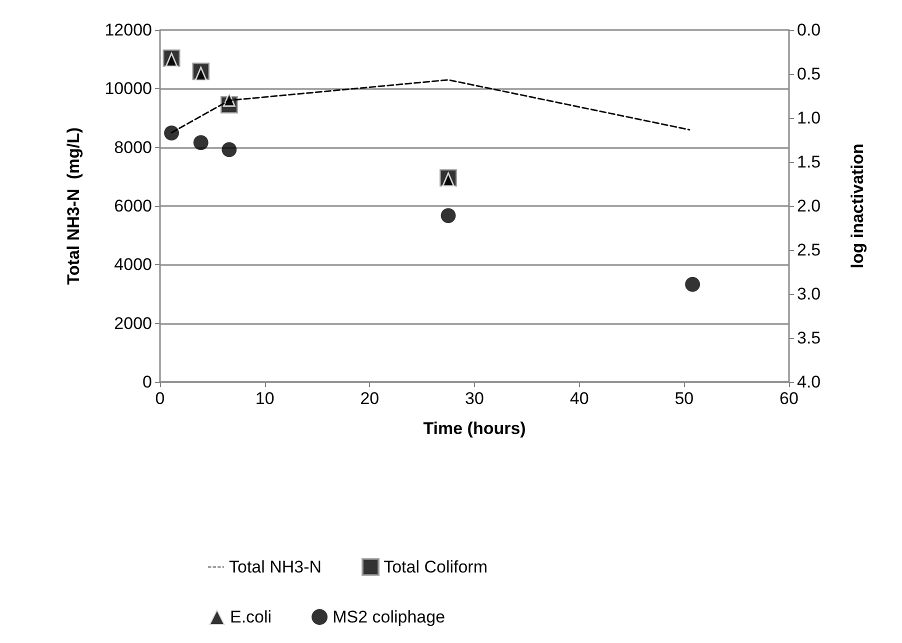  Describe the element at coordinates (147, 382) in the screenshot. I see `y-tick-label: 0` at that location.